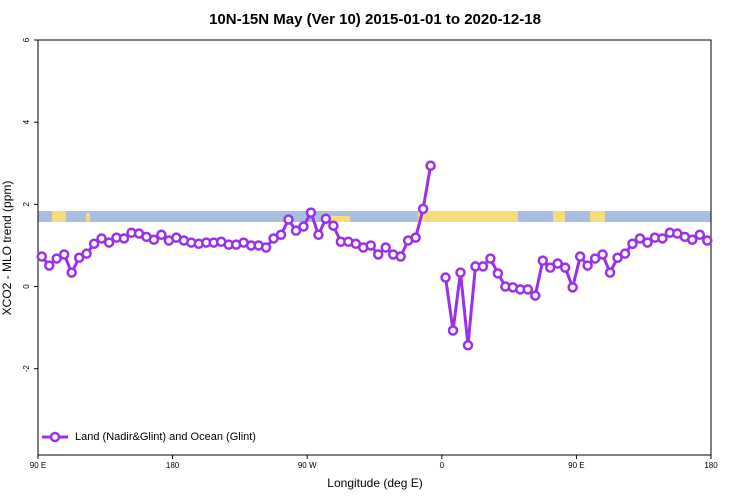  Describe the element at coordinates (26, 286) in the screenshot. I see `y-tick-label: 0` at that location.